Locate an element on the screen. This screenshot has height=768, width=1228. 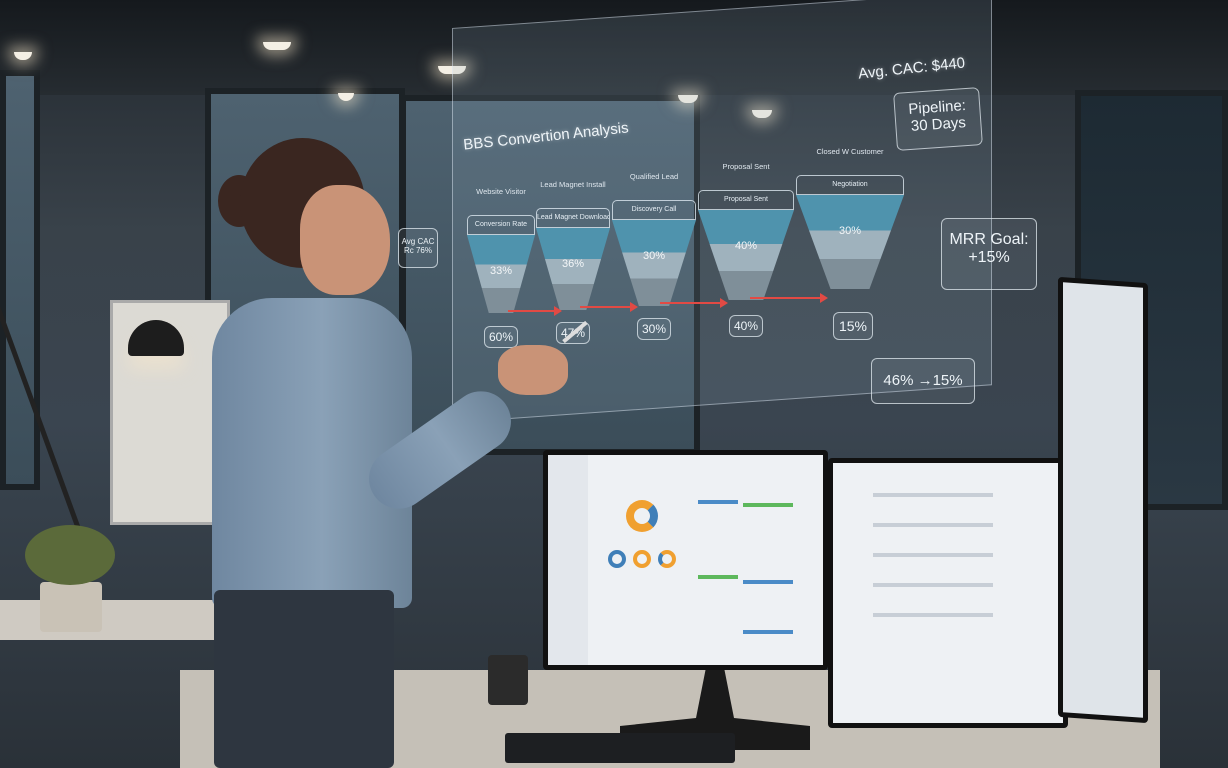
table-screen is located at coordinates (948, 593).